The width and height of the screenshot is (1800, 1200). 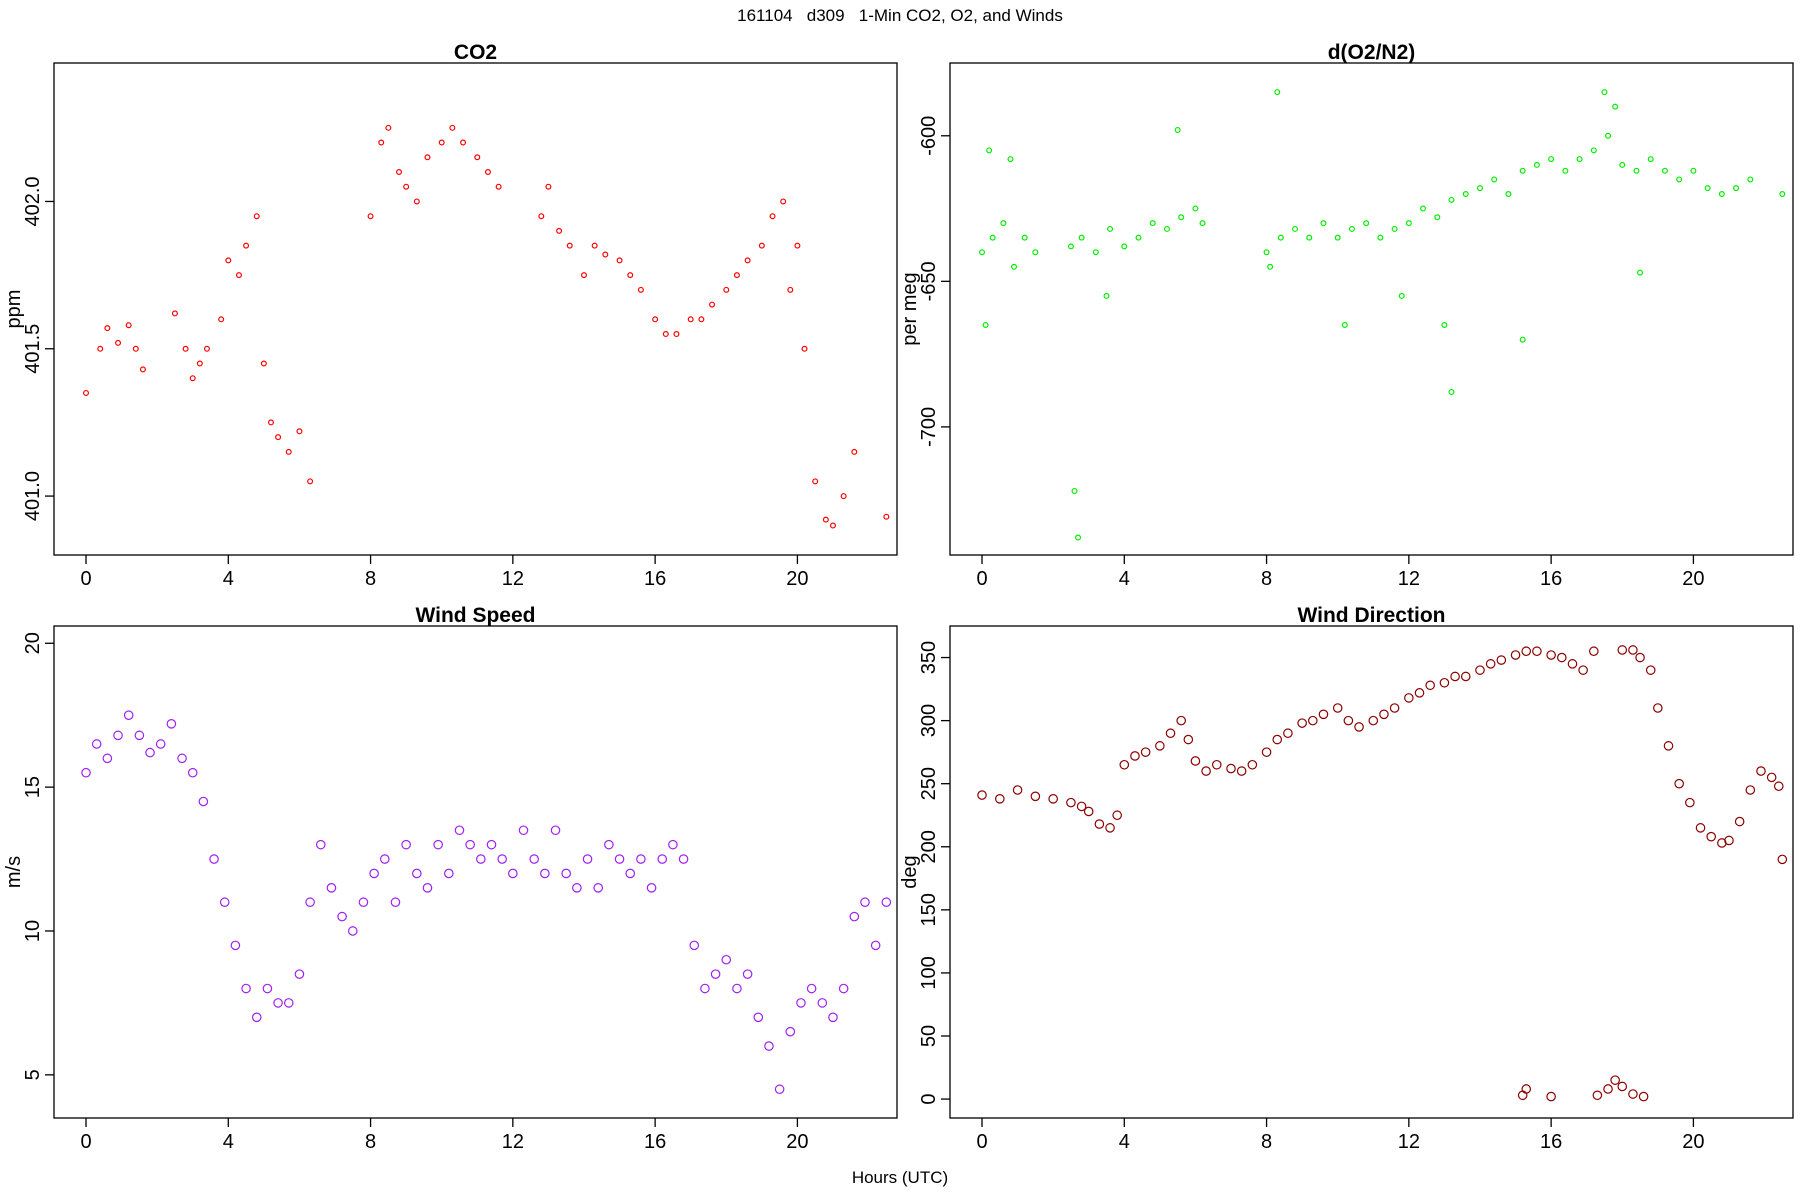 I want to click on wind-direction-x-tick-label: 20, so click(x=1693, y=1142).